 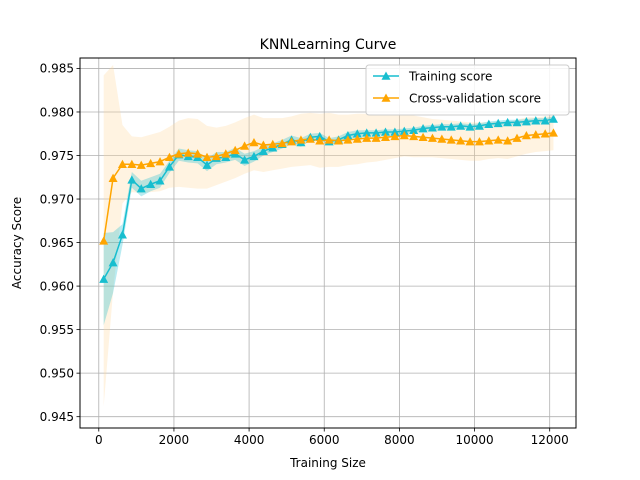 What do you see at coordinates (474, 440) in the screenshot?
I see `x-tick-label: 10000` at bounding box center [474, 440].